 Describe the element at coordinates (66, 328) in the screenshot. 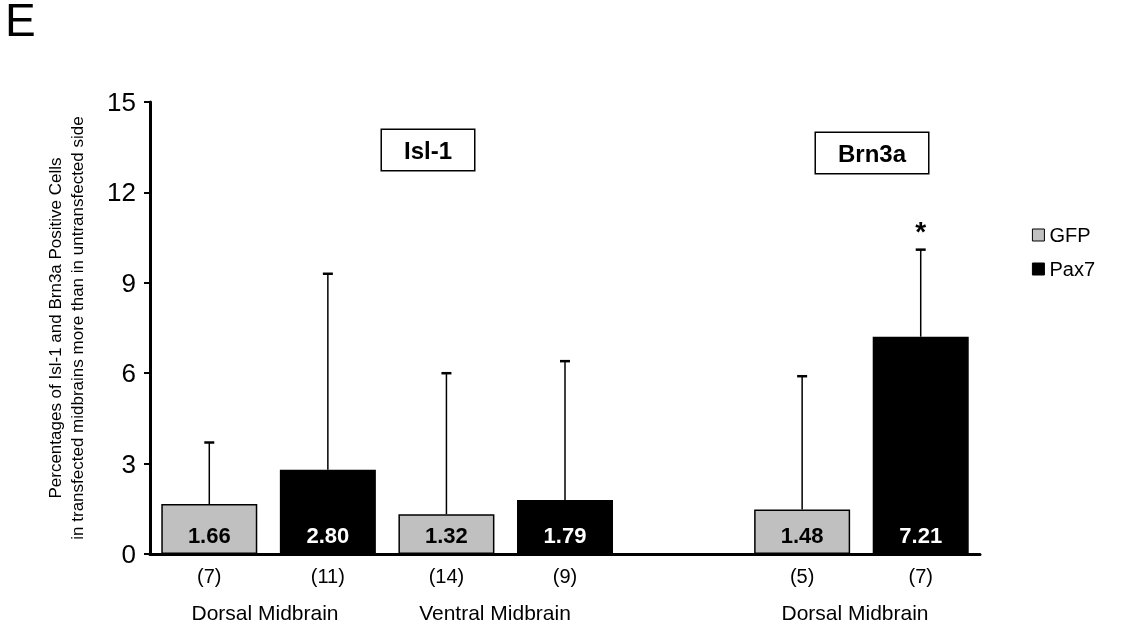

I see `y-axis-title: Percentages of Isl-1 and Brn3a Positive Cells in transfected midbrains more than in untransfected side` at that location.